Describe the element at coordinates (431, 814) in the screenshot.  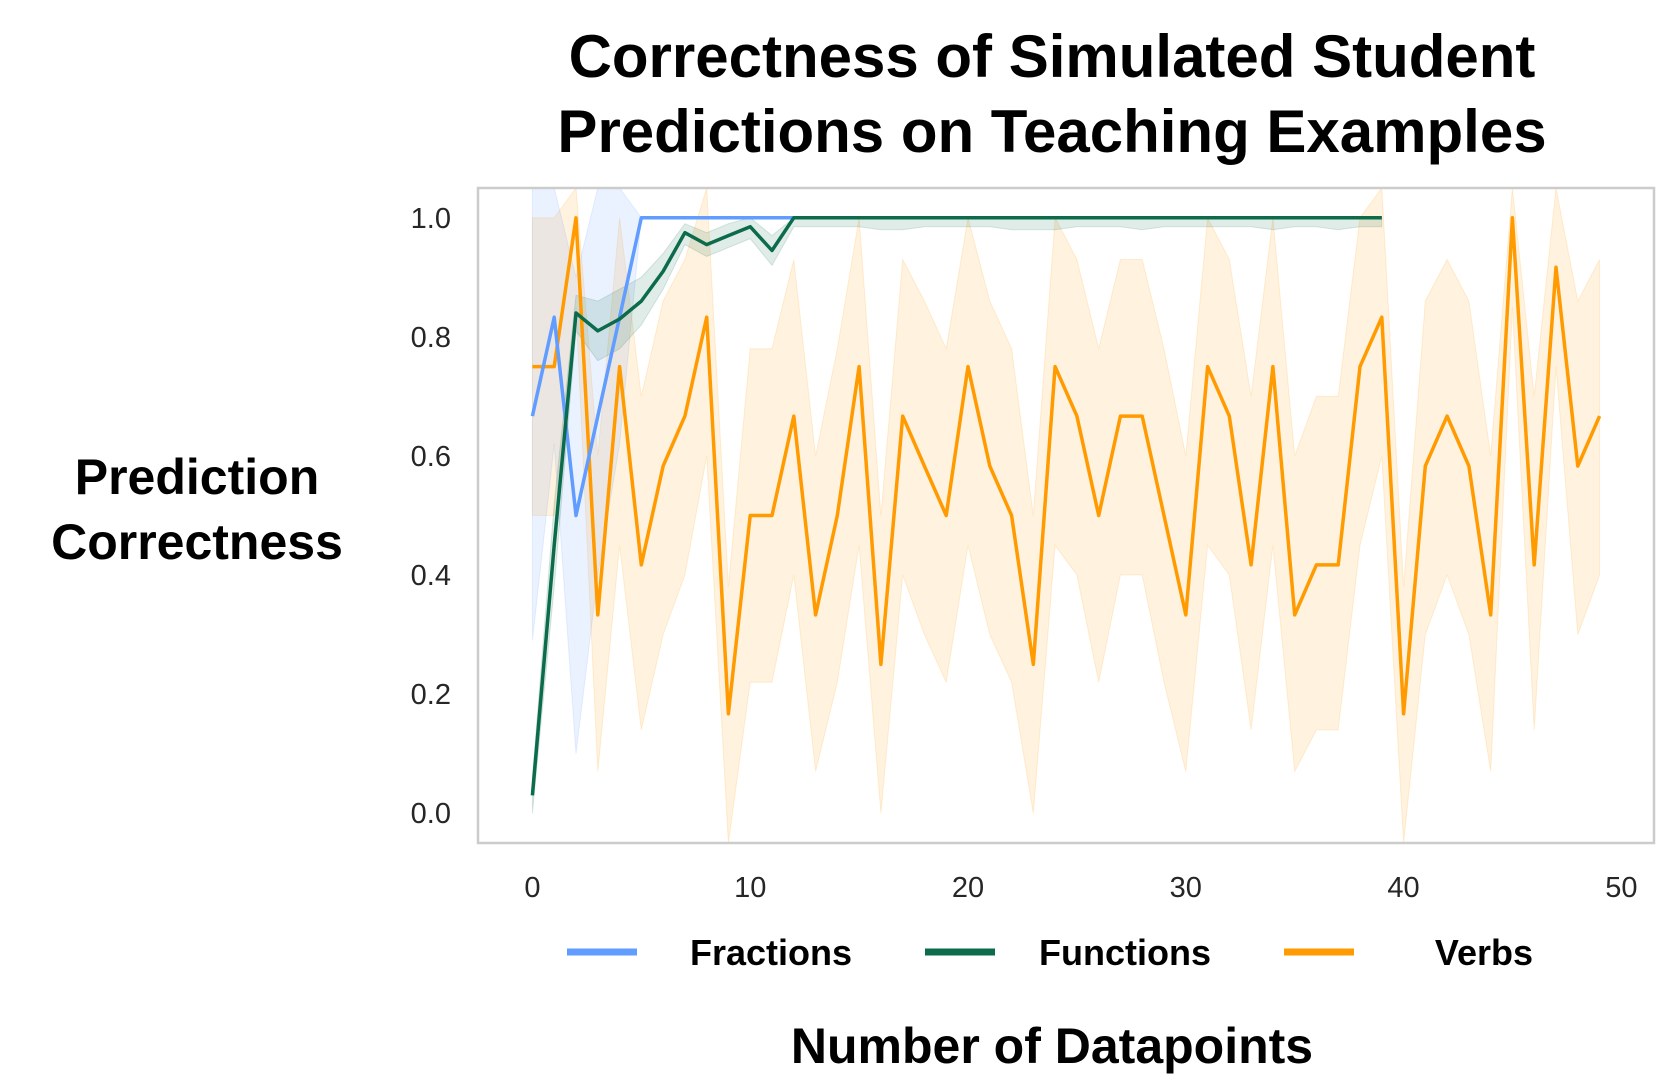
I see `y-tick-label: 0.0` at that location.